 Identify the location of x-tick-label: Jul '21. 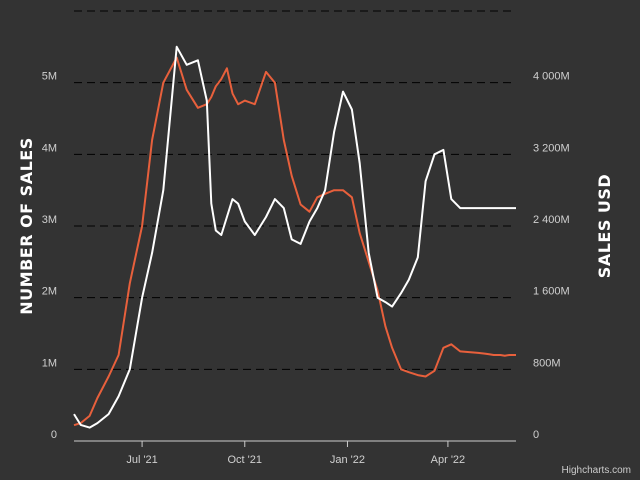
(141, 460).